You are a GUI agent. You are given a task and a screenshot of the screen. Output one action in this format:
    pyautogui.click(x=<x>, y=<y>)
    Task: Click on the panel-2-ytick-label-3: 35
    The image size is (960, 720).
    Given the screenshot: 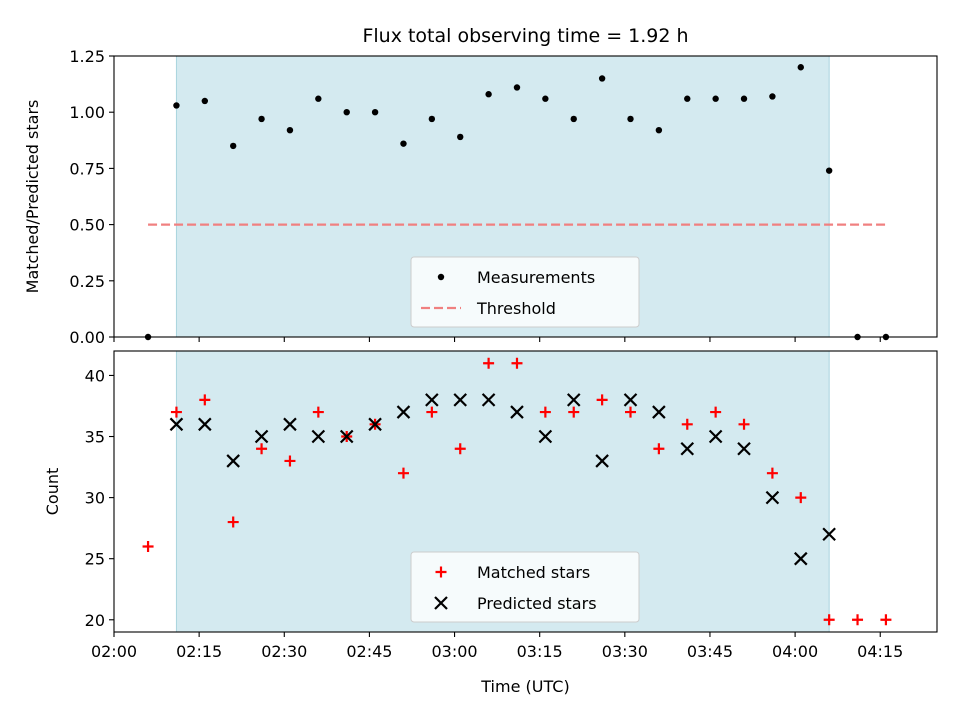 What is the action you would take?
    pyautogui.click(x=95, y=437)
    